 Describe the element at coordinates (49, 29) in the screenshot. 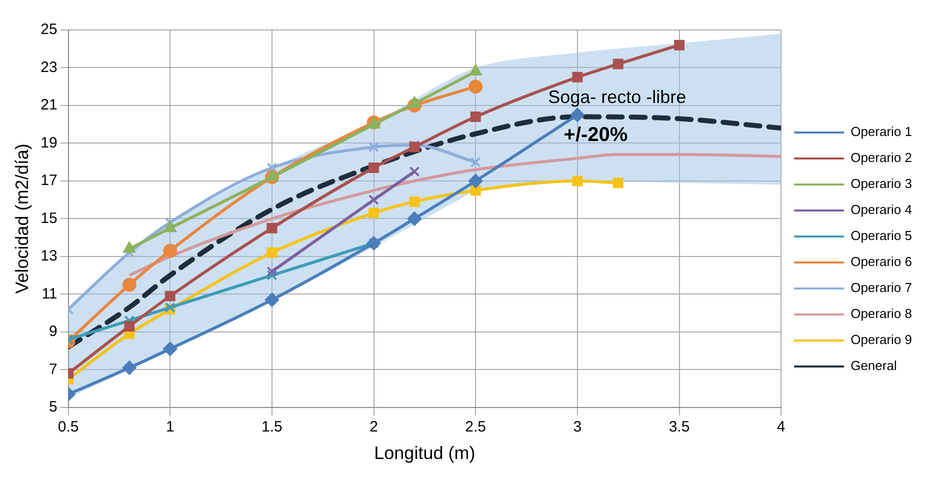

I see `y-tick-label: 25` at that location.